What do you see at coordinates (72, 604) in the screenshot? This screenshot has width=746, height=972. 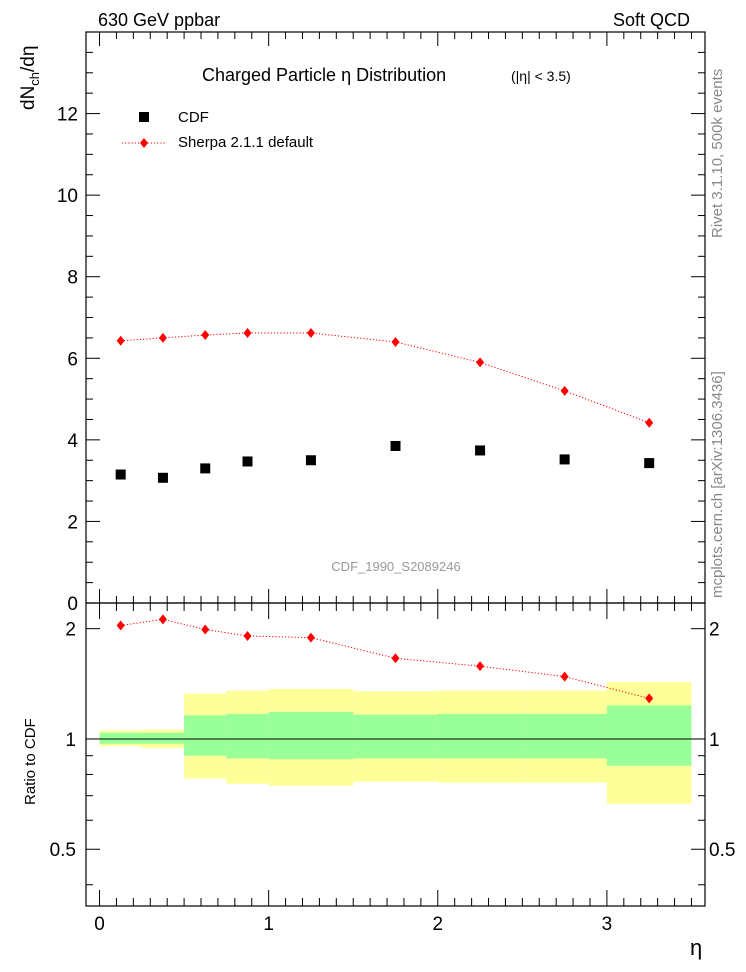 I see `main-y-tick-label: 0` at bounding box center [72, 604].